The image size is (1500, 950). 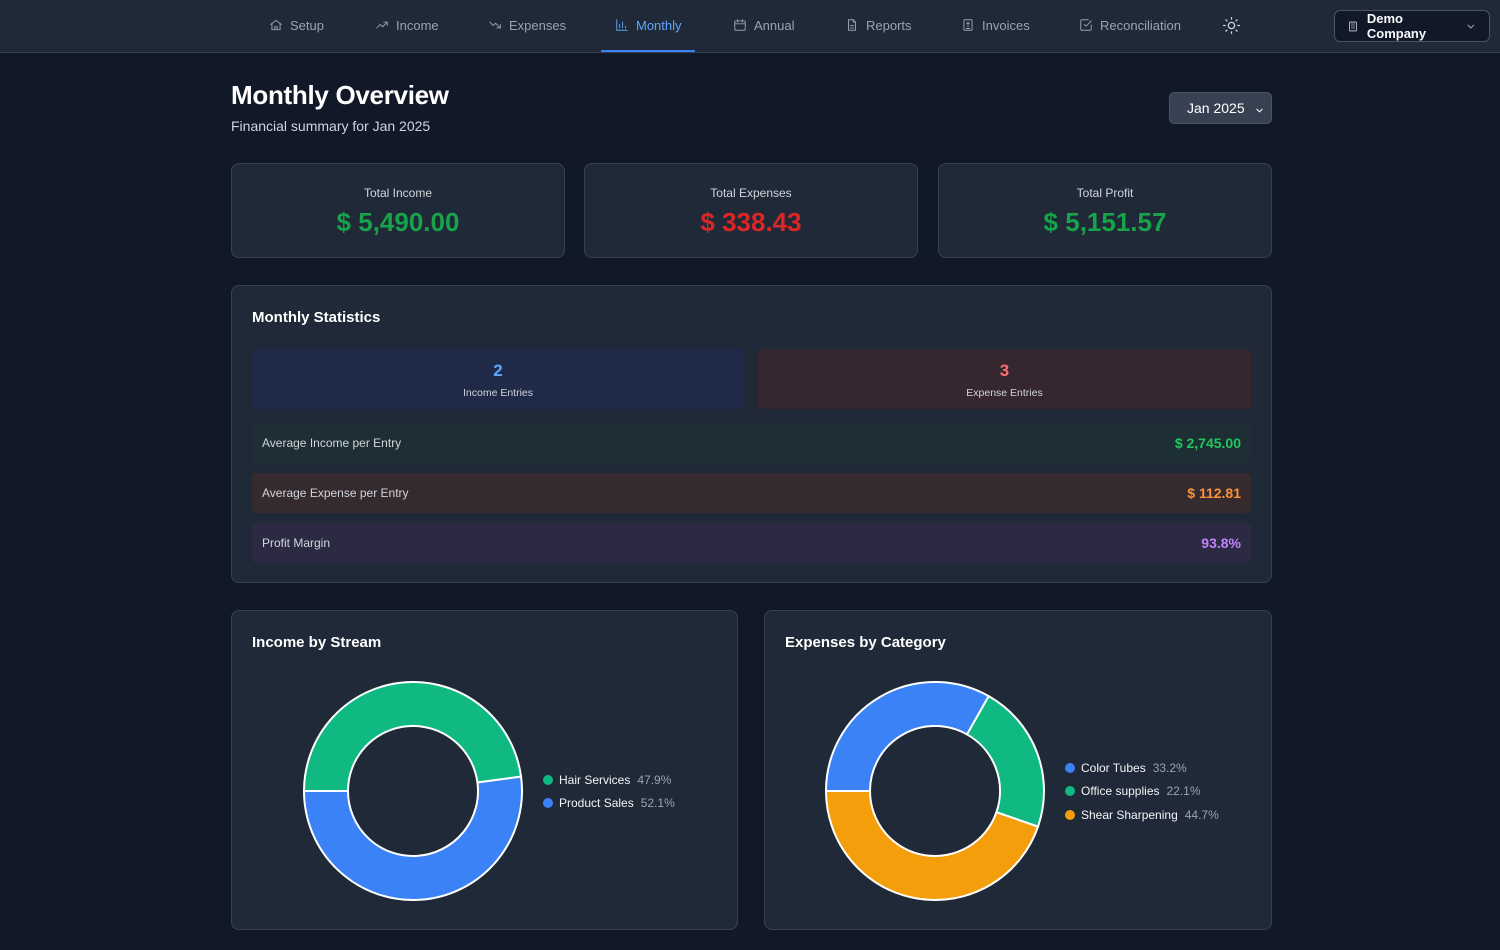 I want to click on invoice-icon, so click(x=968, y=25).